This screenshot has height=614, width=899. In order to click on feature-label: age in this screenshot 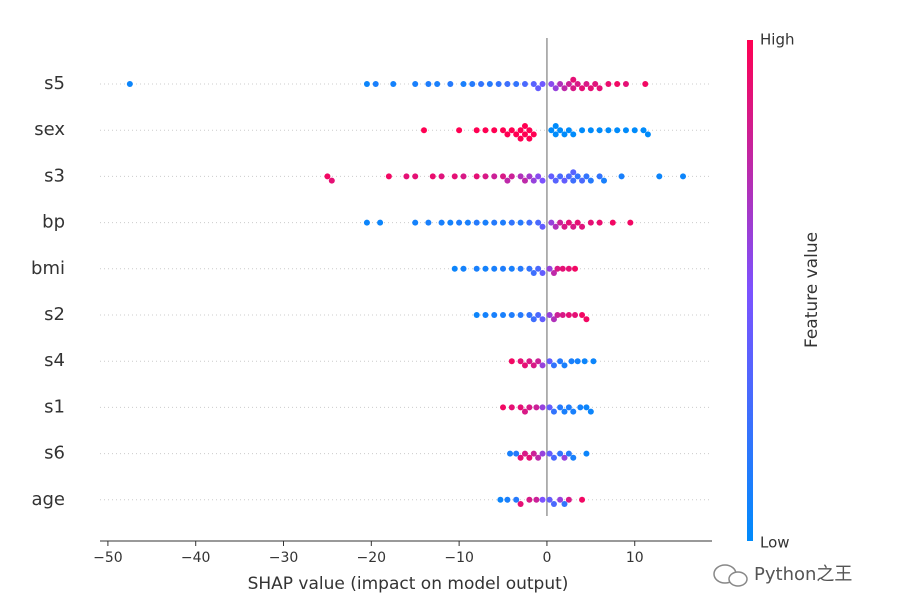, I will do `click(48, 499)`.